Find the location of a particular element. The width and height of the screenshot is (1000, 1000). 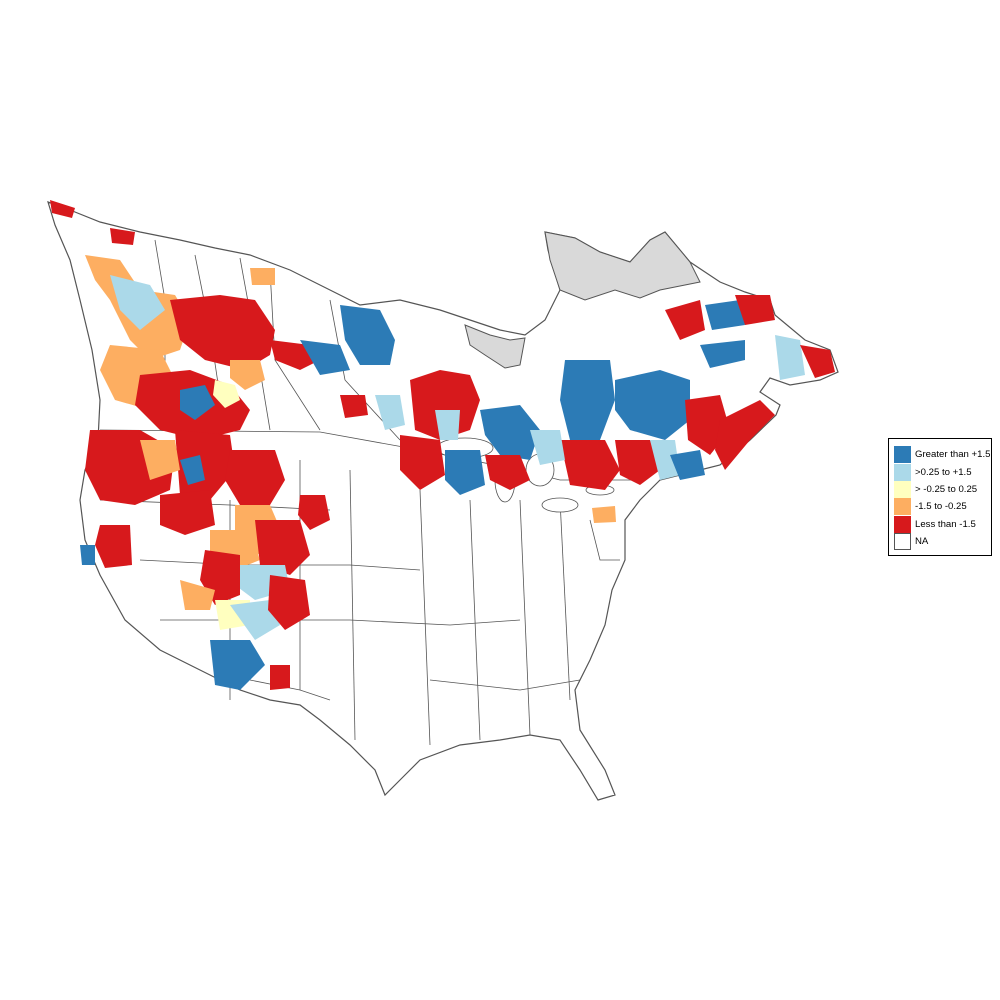

legend-item: Less than -1.5 is located at coordinates (942, 524).